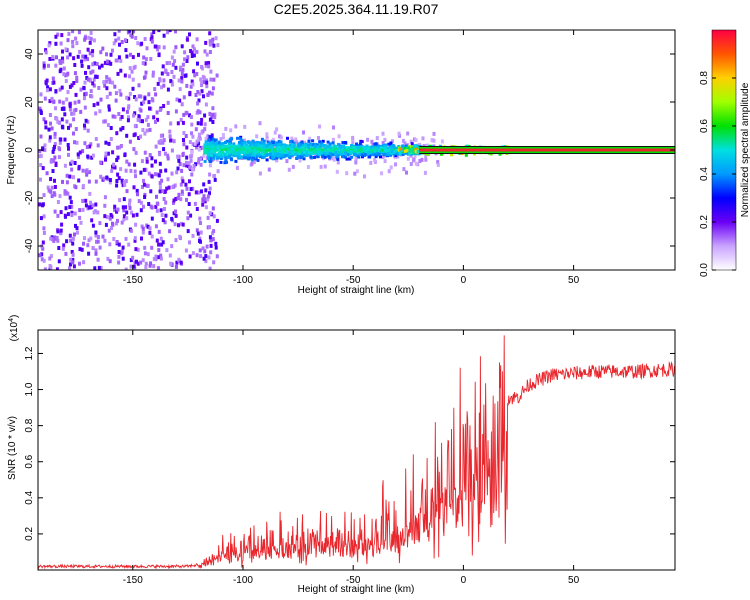  I want to click on y-tick-label: -20, so click(29, 197).